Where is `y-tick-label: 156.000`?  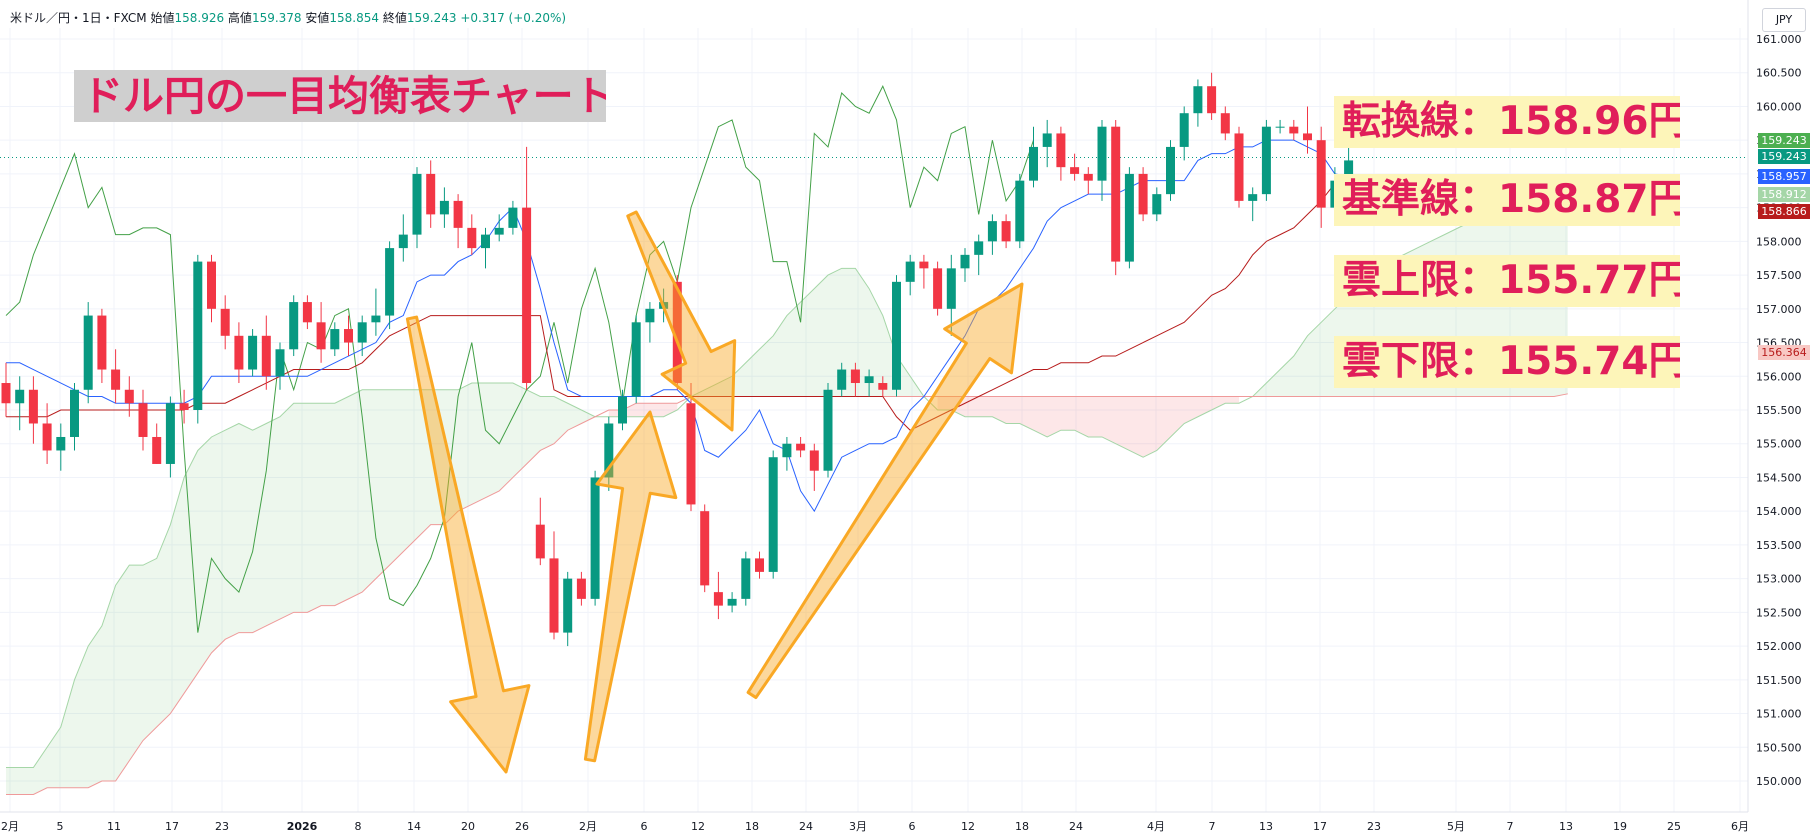
y-tick-label: 156.000 is located at coordinates (1779, 376).